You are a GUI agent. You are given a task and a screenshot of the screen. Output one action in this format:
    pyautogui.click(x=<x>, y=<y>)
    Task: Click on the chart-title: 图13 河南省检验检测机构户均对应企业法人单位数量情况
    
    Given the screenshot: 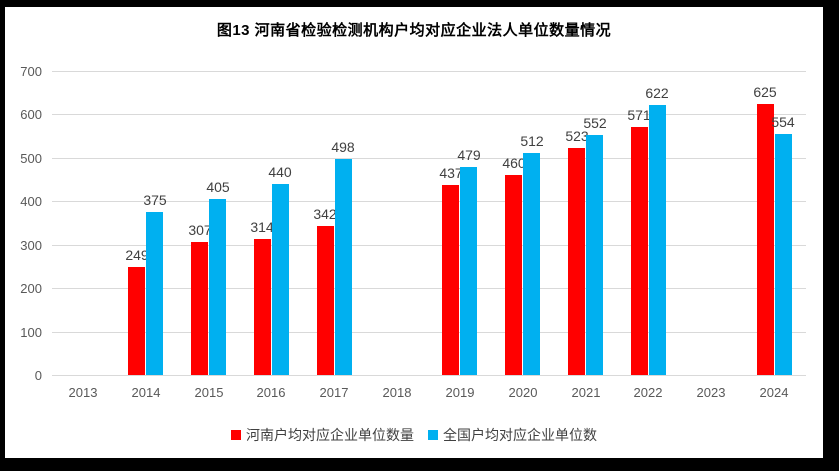 What is the action you would take?
    pyautogui.click(x=414, y=30)
    